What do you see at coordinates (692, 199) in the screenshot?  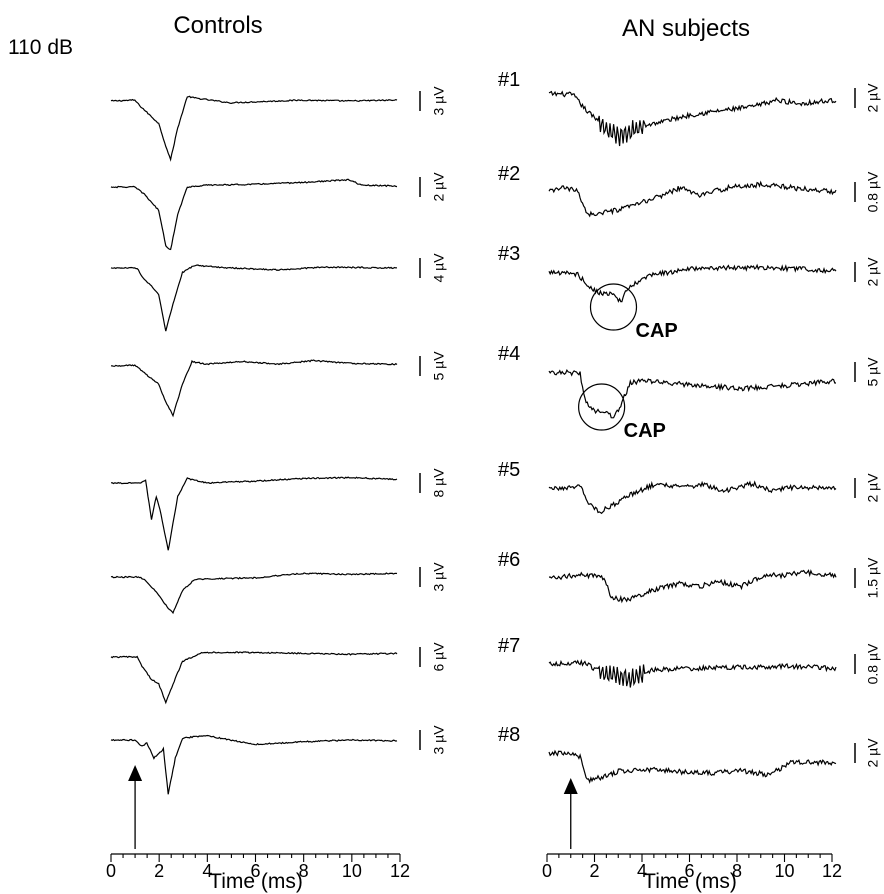 I see `trace-#2` at bounding box center [692, 199].